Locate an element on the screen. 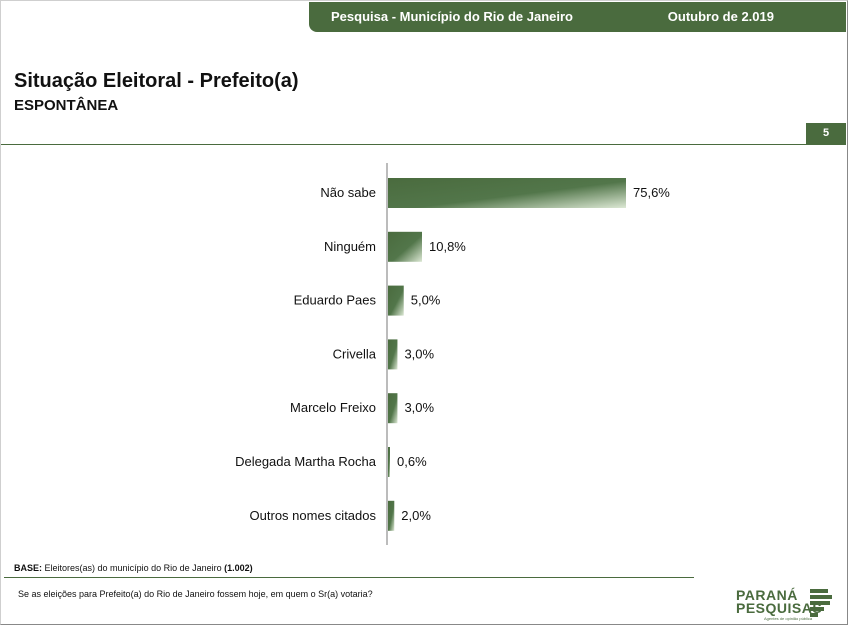 Image resolution: width=848 pixels, height=625 pixels. survey-title: Pesquisa - Município do Rio de Janeiro is located at coordinates (452, 16).